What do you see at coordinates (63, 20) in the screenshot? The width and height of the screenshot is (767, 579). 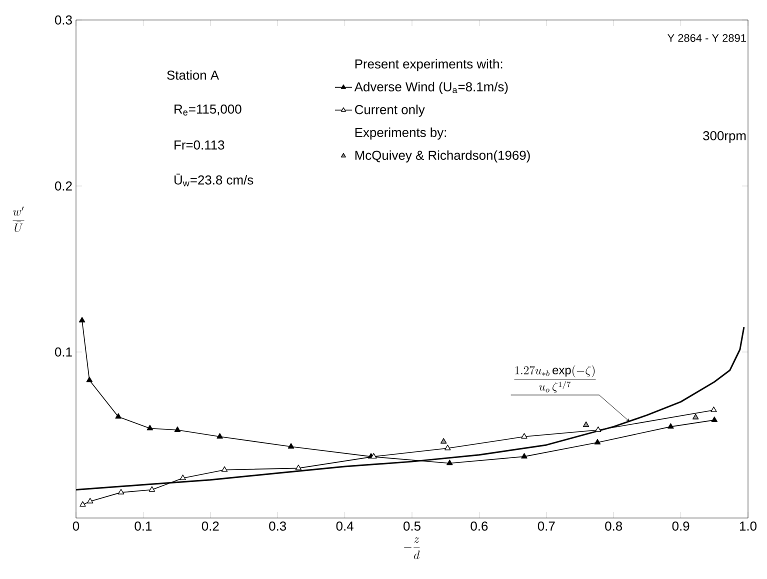 I see `y-tick-label: 0.3` at bounding box center [63, 20].